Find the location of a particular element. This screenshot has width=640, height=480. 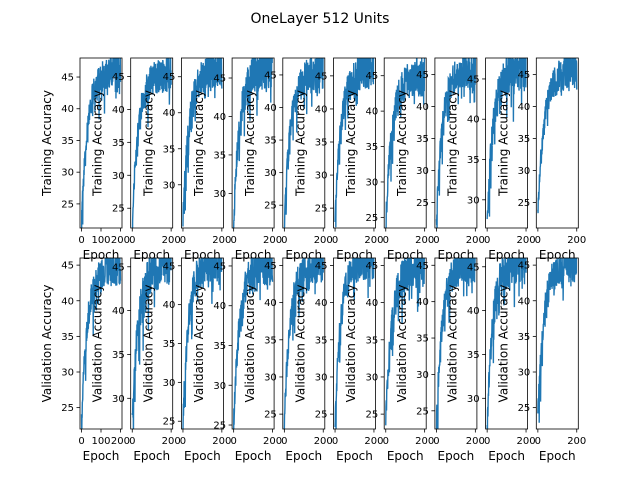

x-axis-label: Epoch is located at coordinates (303, 456).